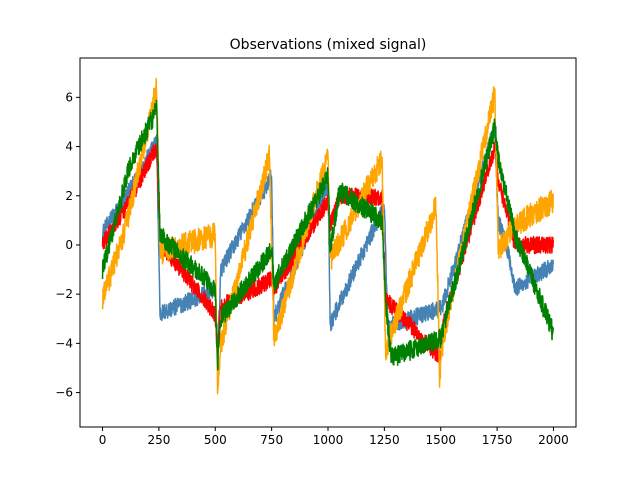 This screenshot has width=640, height=480. I want to click on y-tick-label: 6, so click(69, 97).